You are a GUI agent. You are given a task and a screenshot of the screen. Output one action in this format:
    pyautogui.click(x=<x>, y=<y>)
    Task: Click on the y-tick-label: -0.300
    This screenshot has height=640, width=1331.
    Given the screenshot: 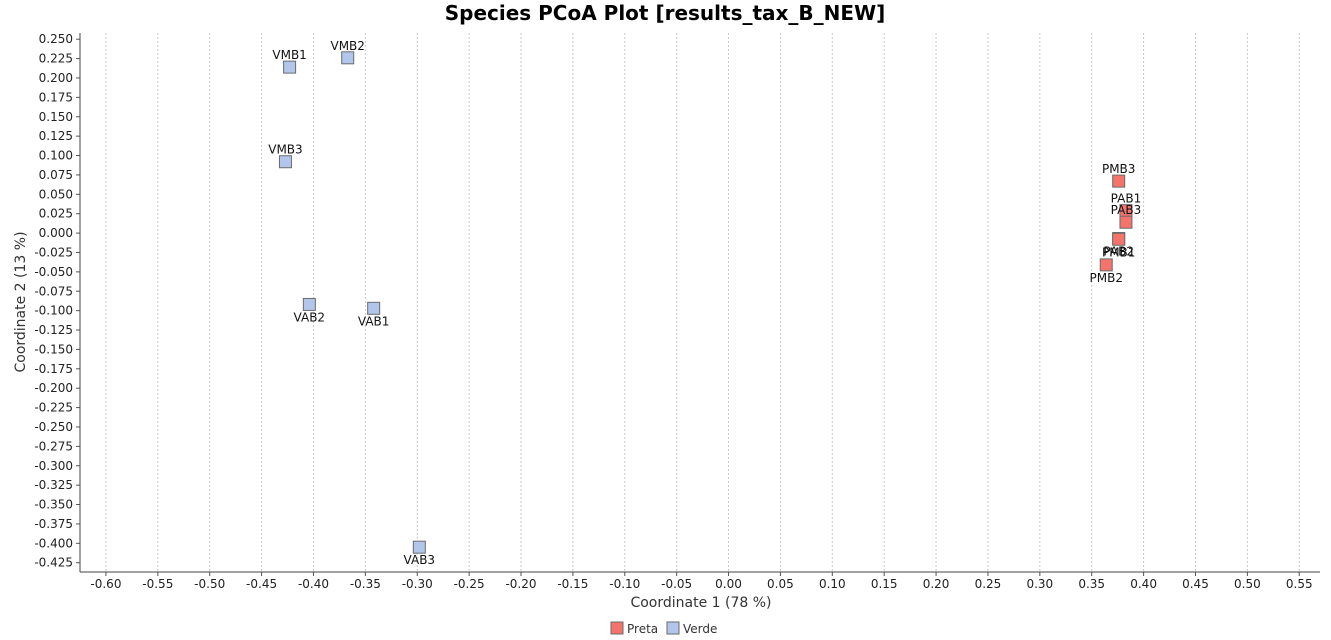 What is the action you would take?
    pyautogui.click(x=53, y=466)
    